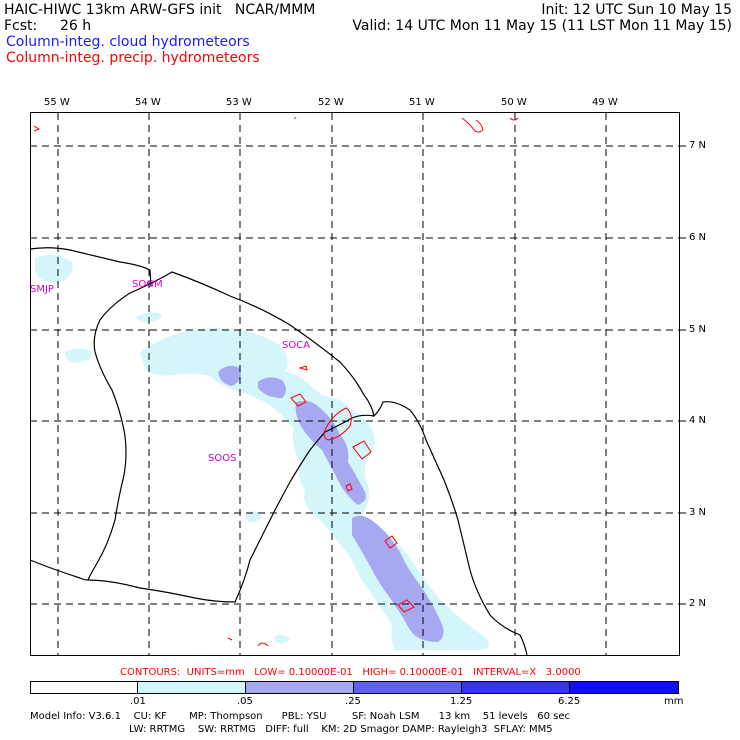 Image resolution: width=740 pixels, height=740 pixels. I want to click on lon-label: 52 W, so click(331, 102).